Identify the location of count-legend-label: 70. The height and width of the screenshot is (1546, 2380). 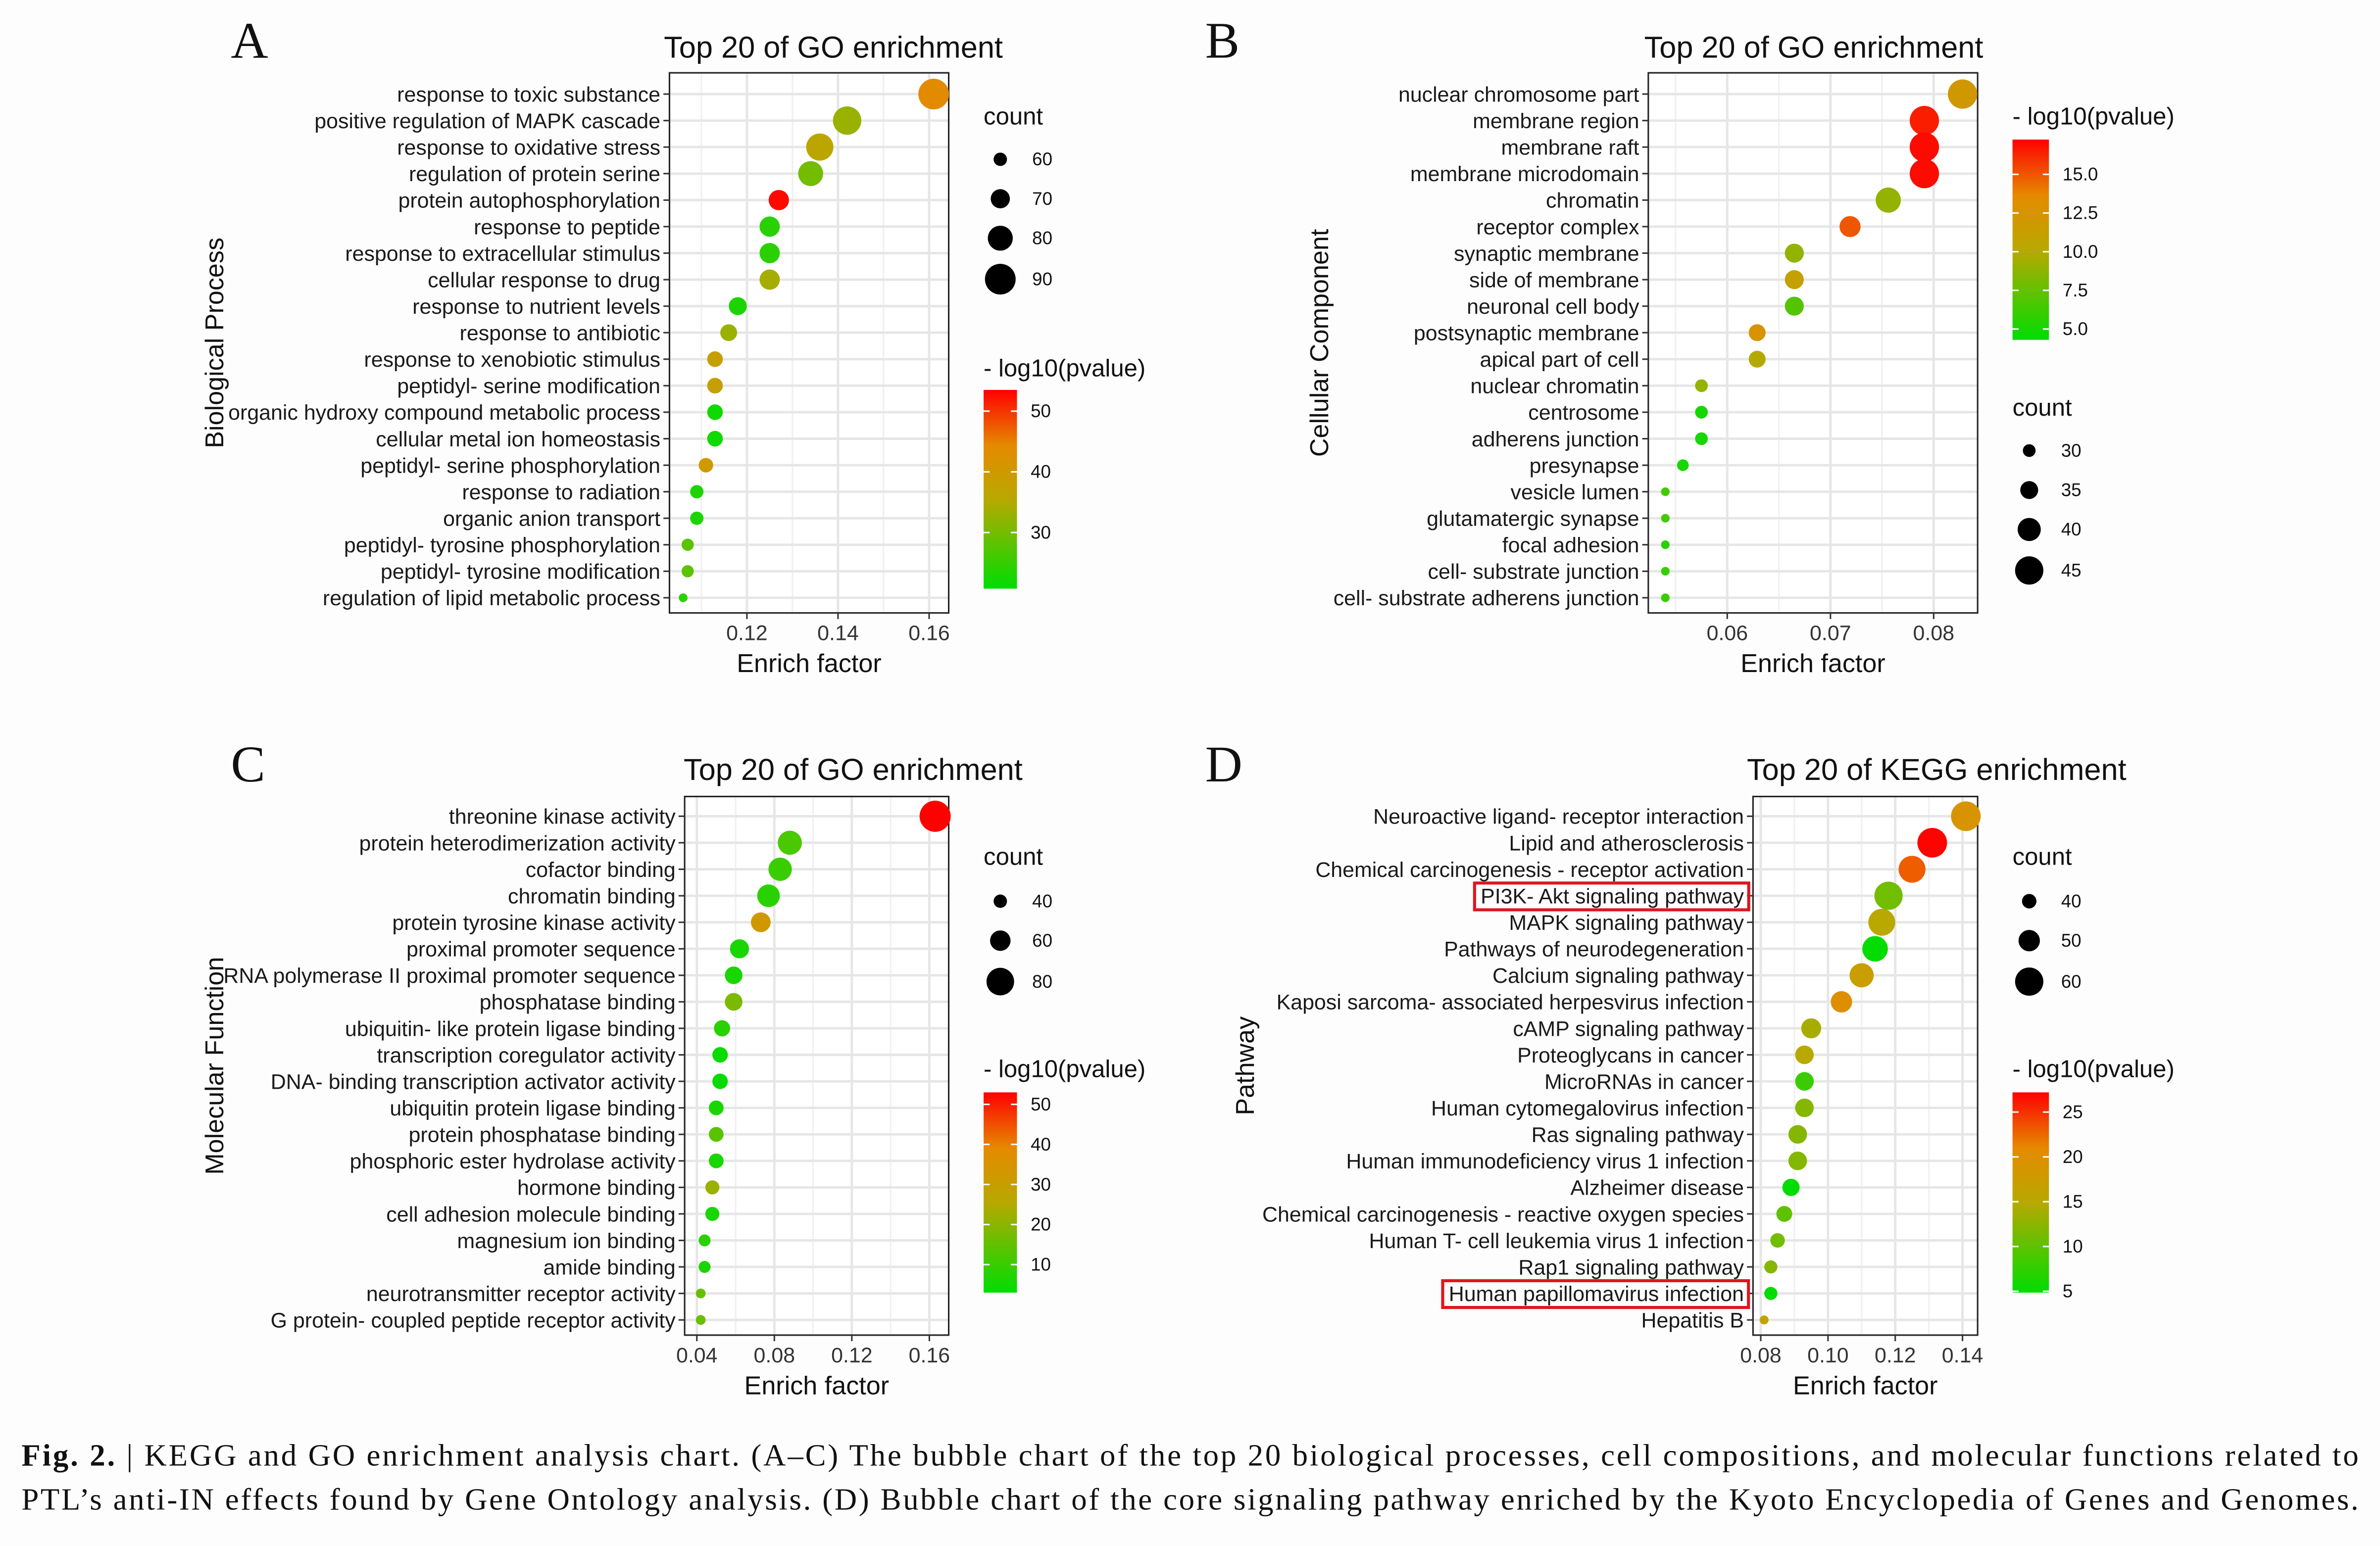
(1042, 199).